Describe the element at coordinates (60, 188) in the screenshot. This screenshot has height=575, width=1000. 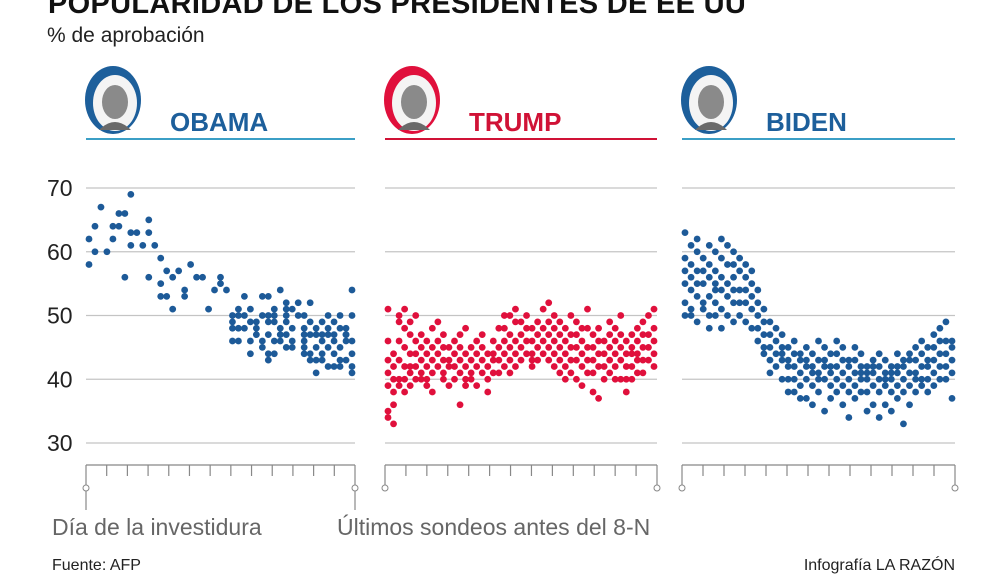
I see `y-tick-label: 70` at that location.